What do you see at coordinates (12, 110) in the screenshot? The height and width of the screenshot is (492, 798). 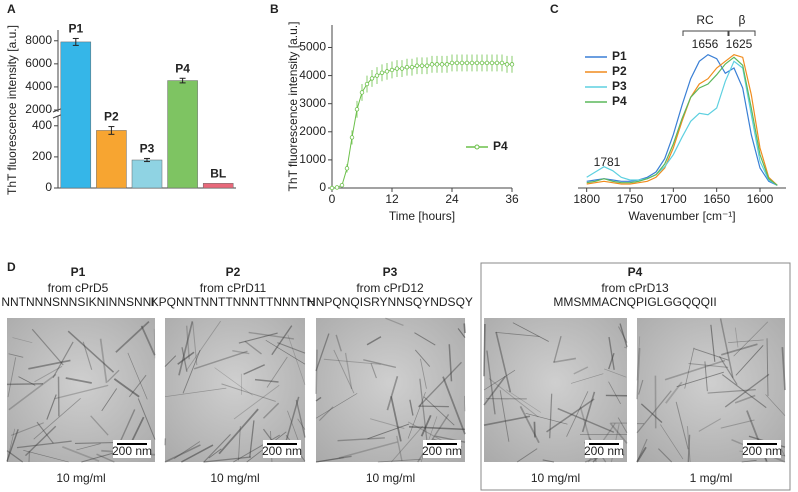 I see `y-axis-label: ThT fluorescence intensity [a.u.]` at bounding box center [12, 110].